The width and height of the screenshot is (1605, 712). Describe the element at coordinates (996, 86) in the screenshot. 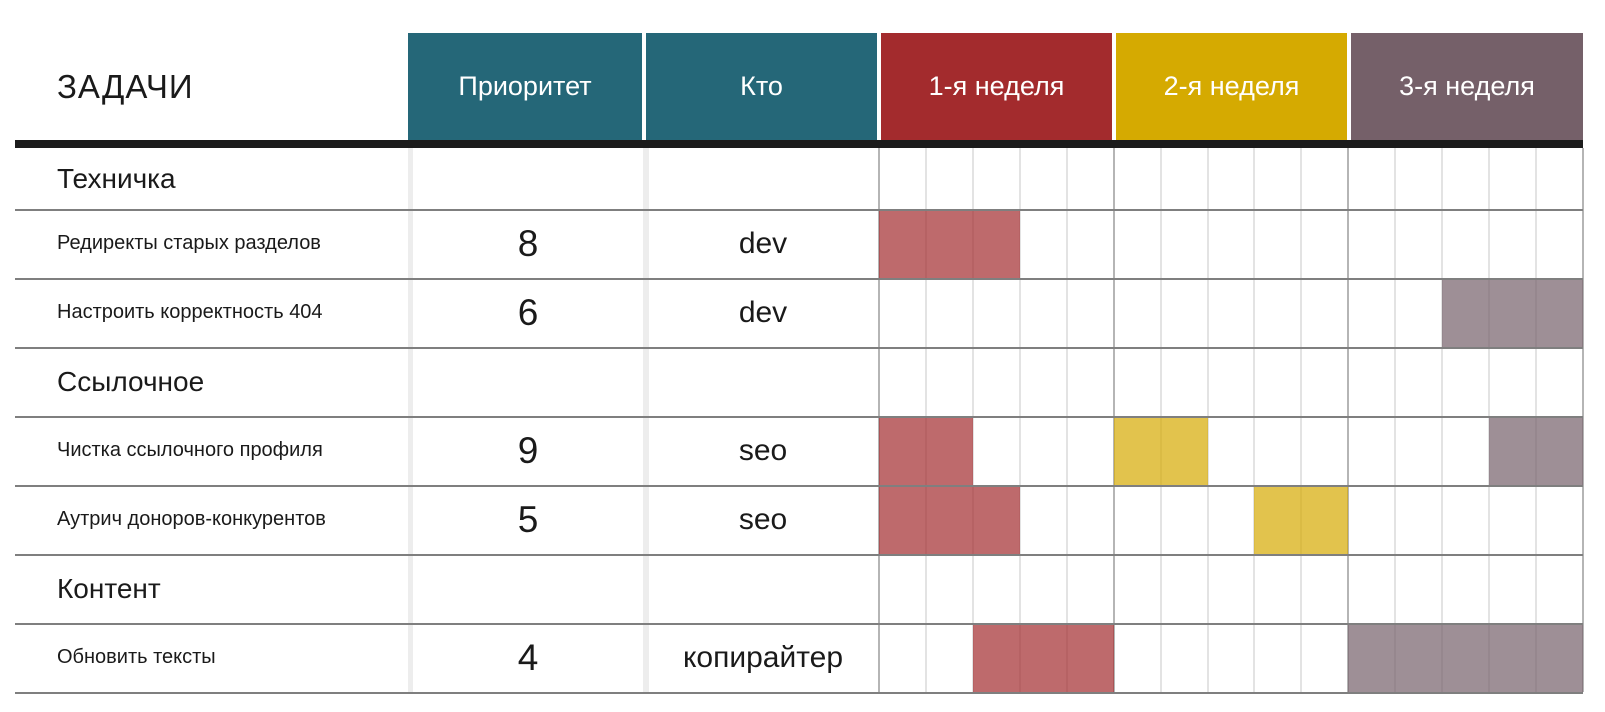

I see `week-header: 1-я неделя` at that location.